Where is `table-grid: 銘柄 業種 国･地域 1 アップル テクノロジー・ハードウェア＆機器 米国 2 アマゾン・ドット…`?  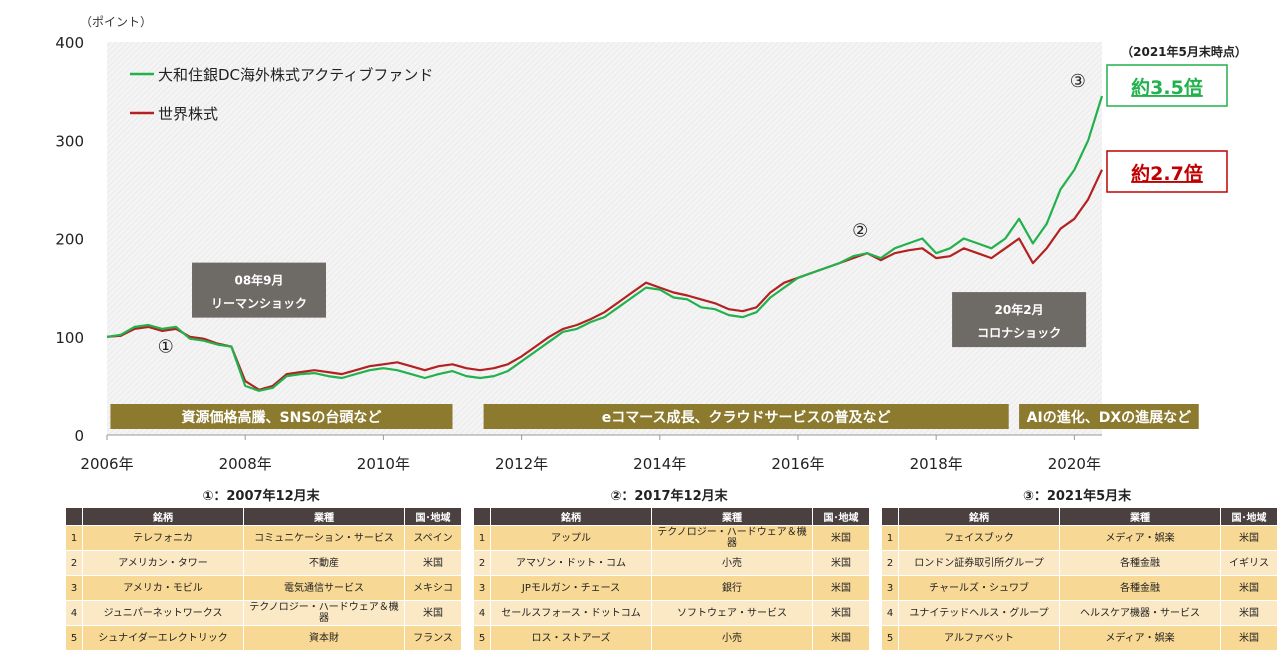
table-grid: 銘柄 業種 国･地域 1 アップル テクノロジー・ハードウェア＆機器 米国 2 アマゾン・ドット… is located at coordinates (671, 579).